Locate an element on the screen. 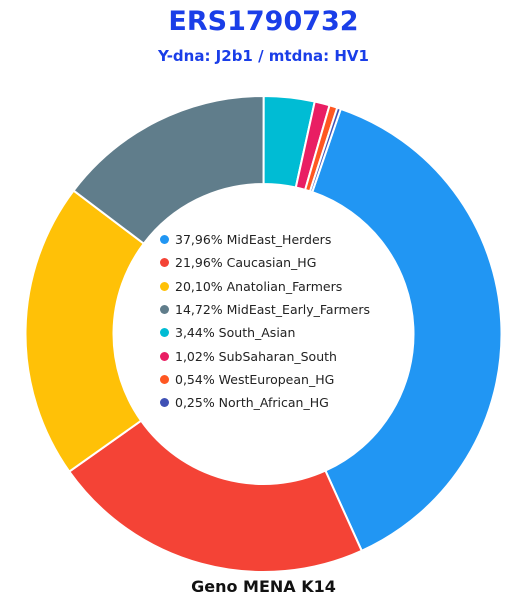 The image size is (527, 611). legend-item: 21,96% Caucasian_HG is located at coordinates (275, 262).